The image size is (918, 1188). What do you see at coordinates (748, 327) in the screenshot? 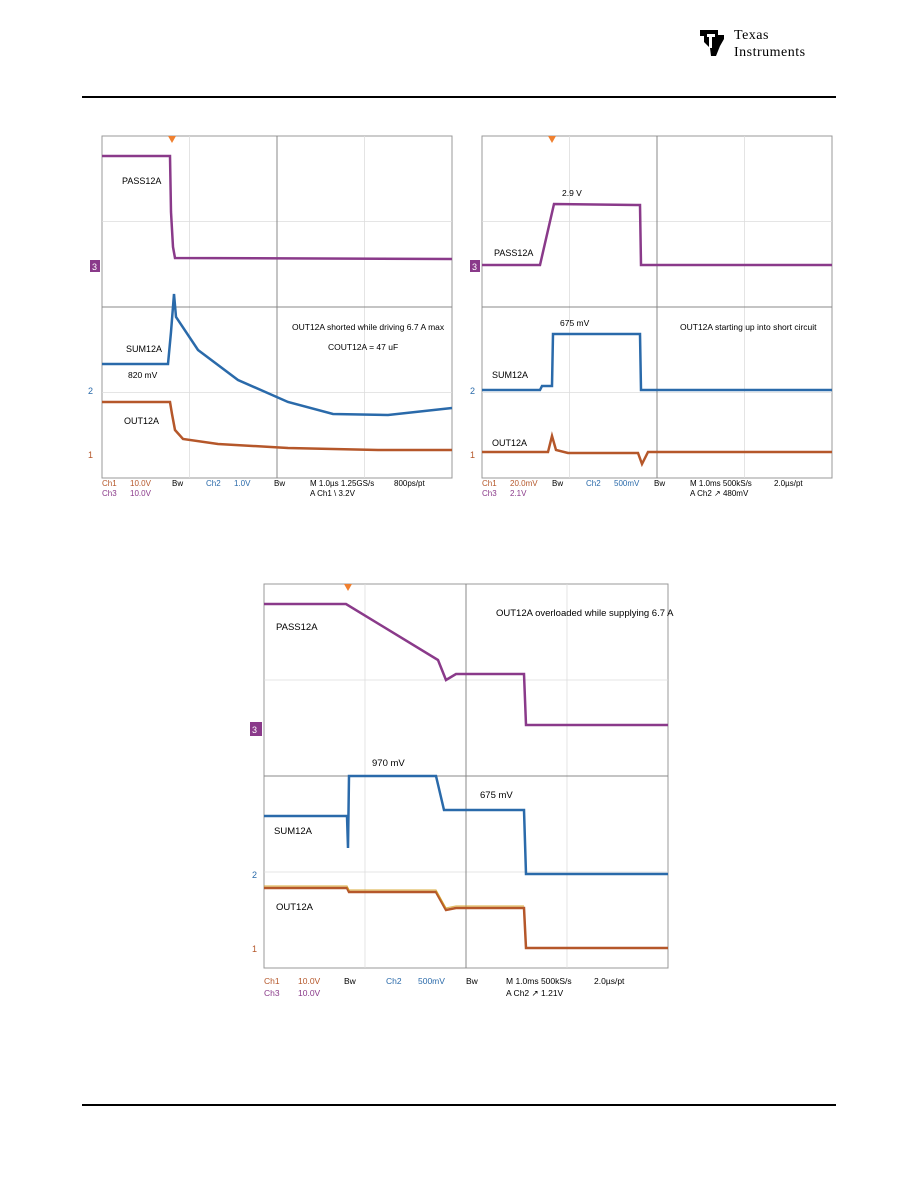
I see `annotation-title: OUT12A starting up into short circuit` at bounding box center [748, 327].